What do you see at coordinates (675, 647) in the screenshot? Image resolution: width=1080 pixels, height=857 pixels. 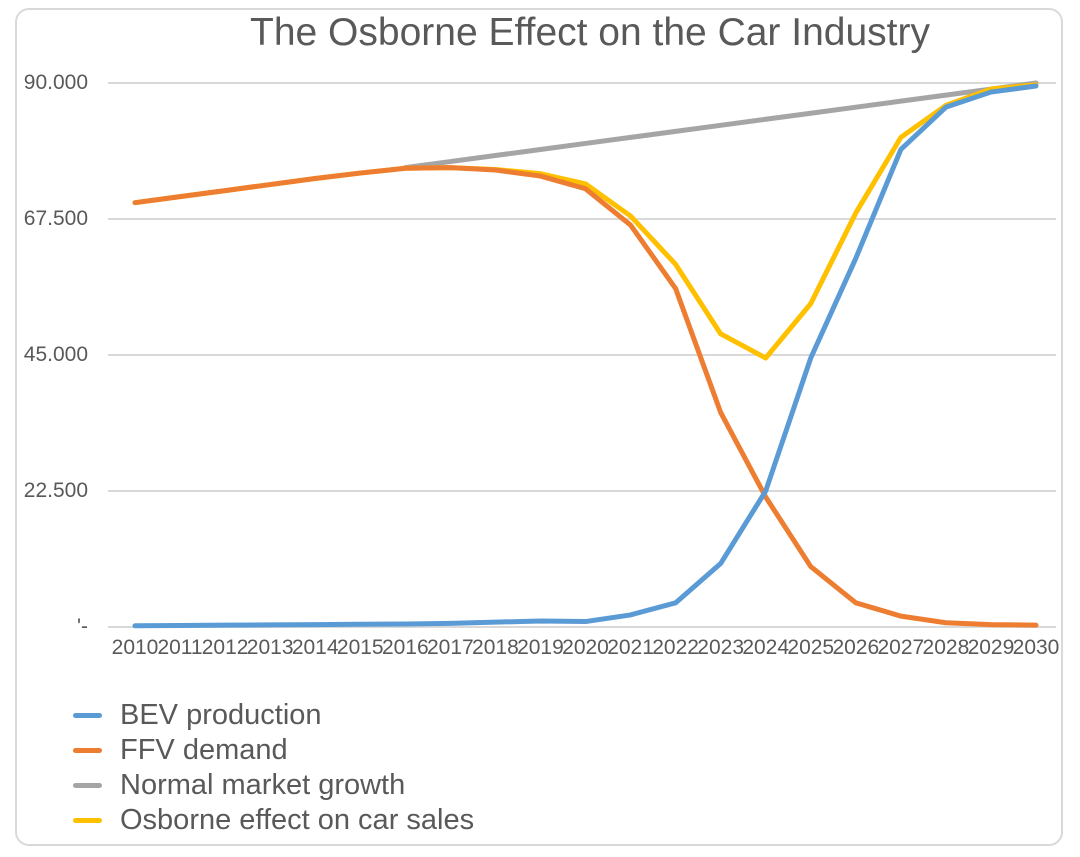 I see `x-tick-label: 2022` at bounding box center [675, 647].